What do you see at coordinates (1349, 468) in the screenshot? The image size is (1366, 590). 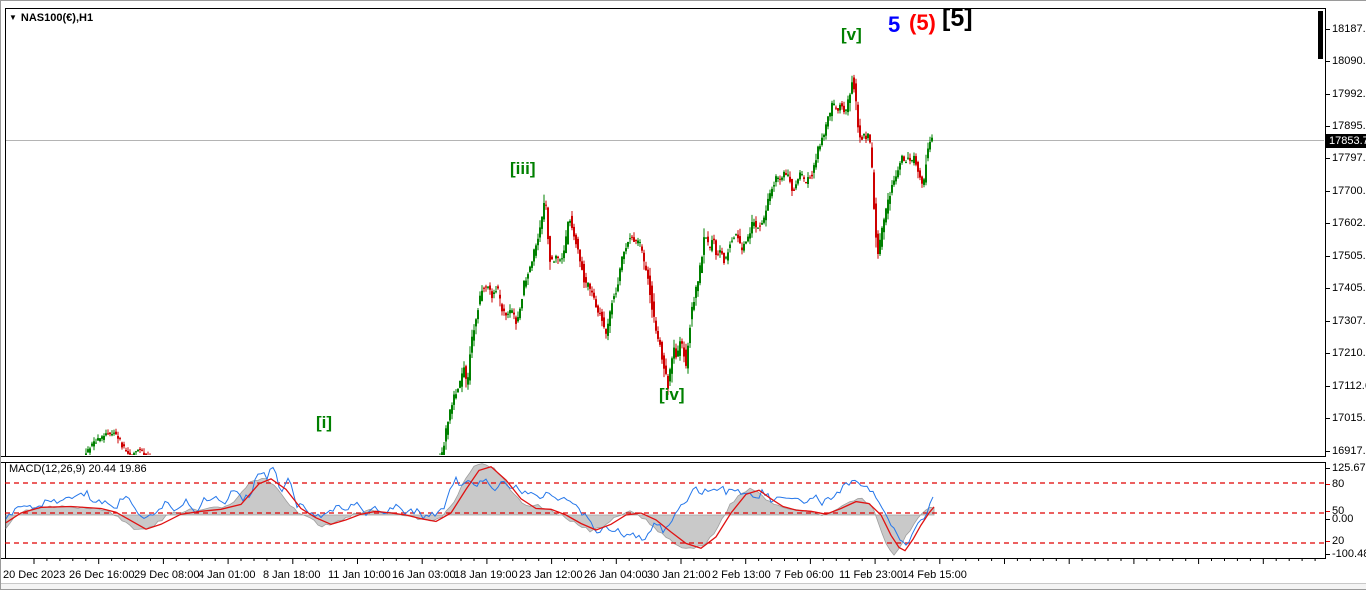 I see `macd-tick-label: 125.67` at bounding box center [1349, 468].